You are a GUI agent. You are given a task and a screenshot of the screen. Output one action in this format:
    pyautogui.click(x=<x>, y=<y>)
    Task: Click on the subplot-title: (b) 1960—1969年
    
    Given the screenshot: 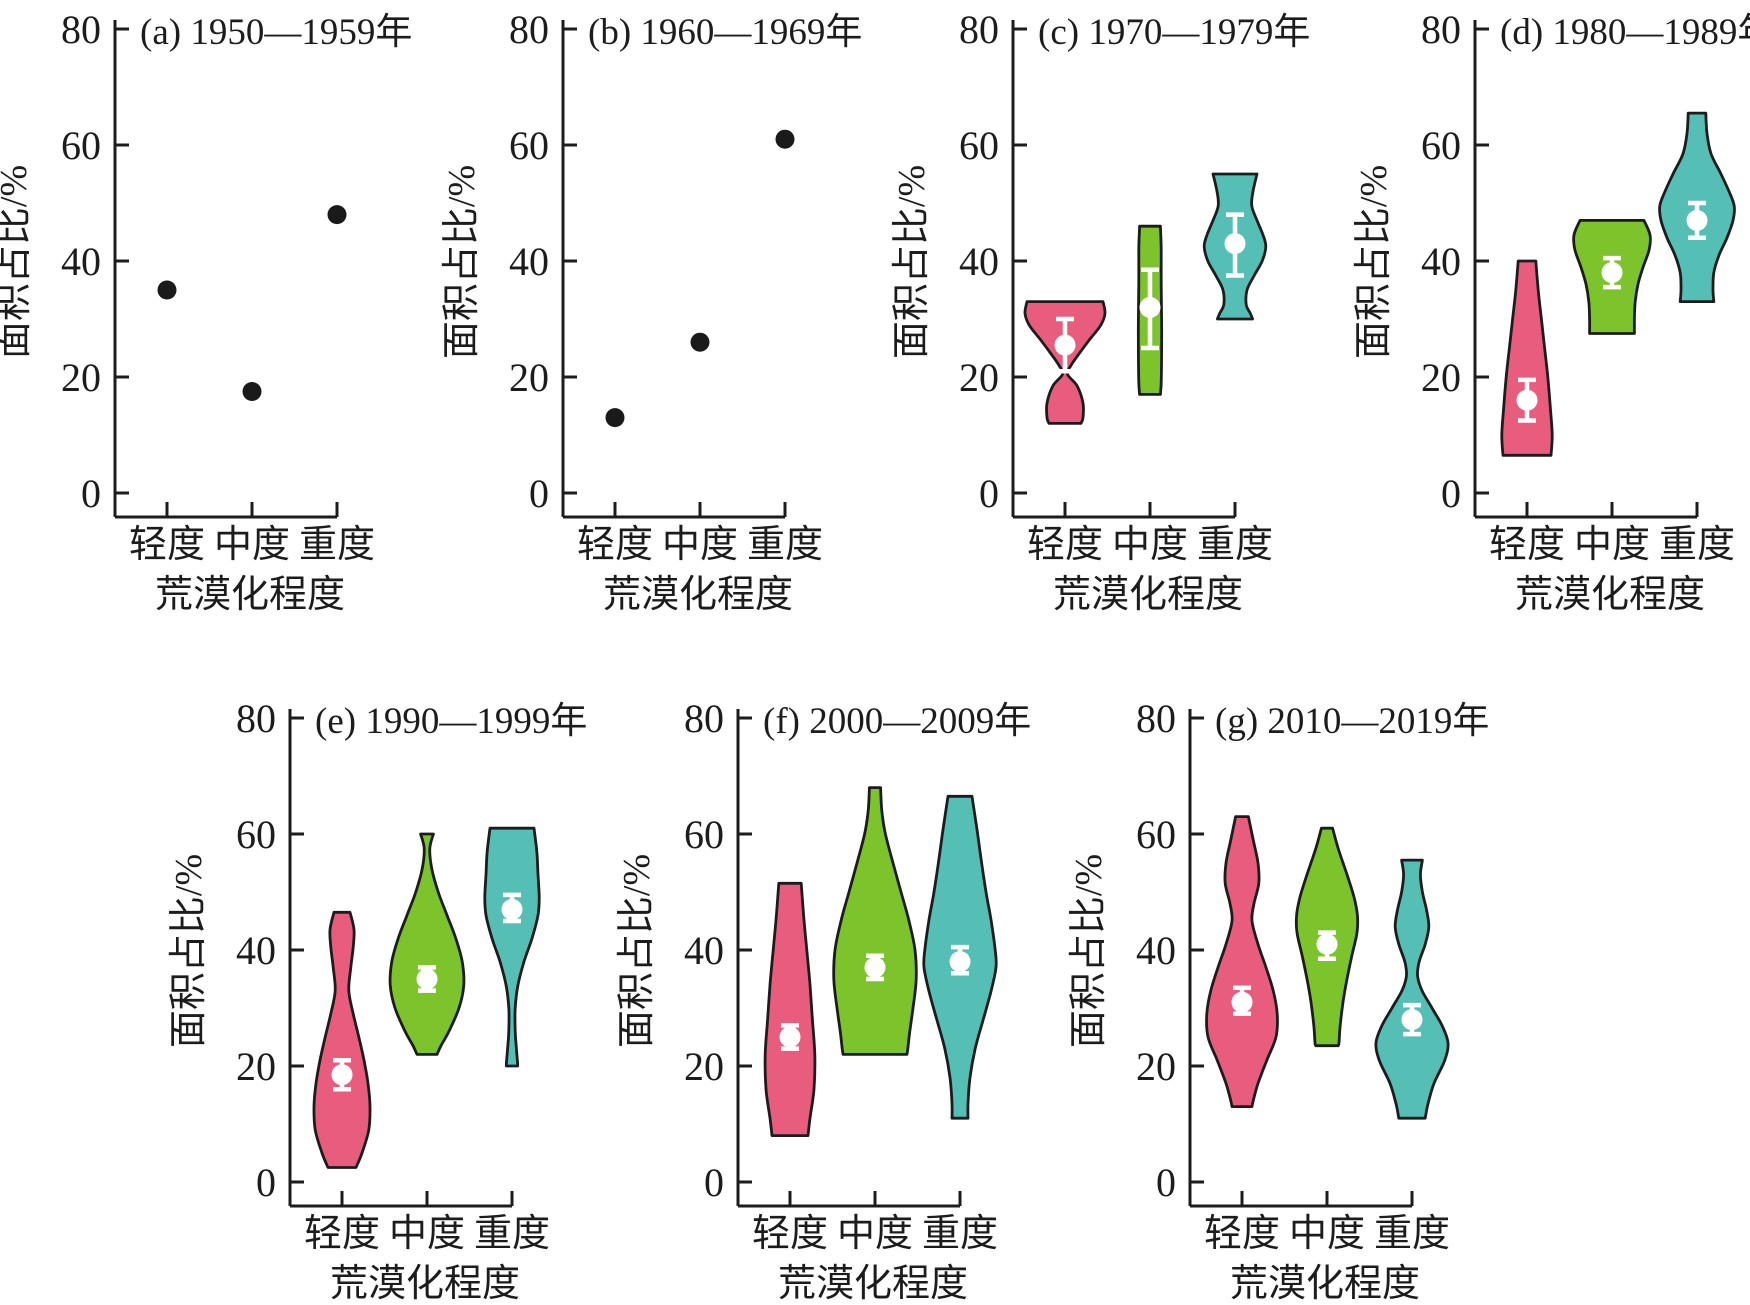 What is the action you would take?
    pyautogui.click(x=725, y=32)
    